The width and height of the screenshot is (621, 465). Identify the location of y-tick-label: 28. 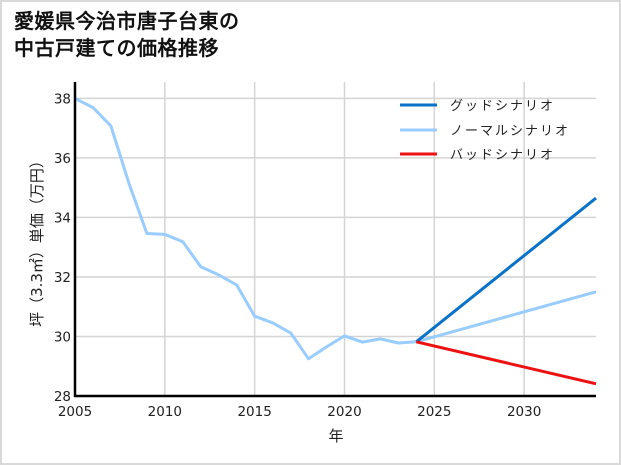
(62, 397).